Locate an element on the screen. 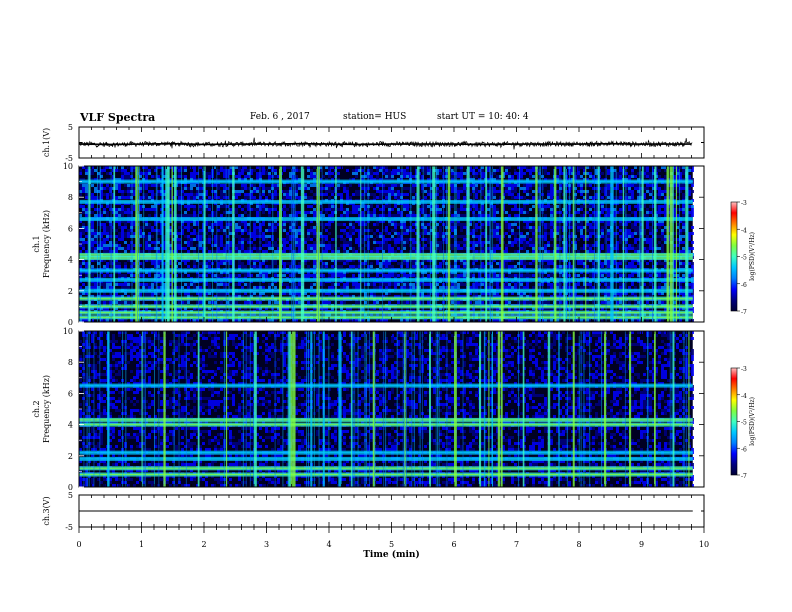 The width and height of the screenshot is (792, 612). y-tick-label: -5 is located at coordinates (69, 158).